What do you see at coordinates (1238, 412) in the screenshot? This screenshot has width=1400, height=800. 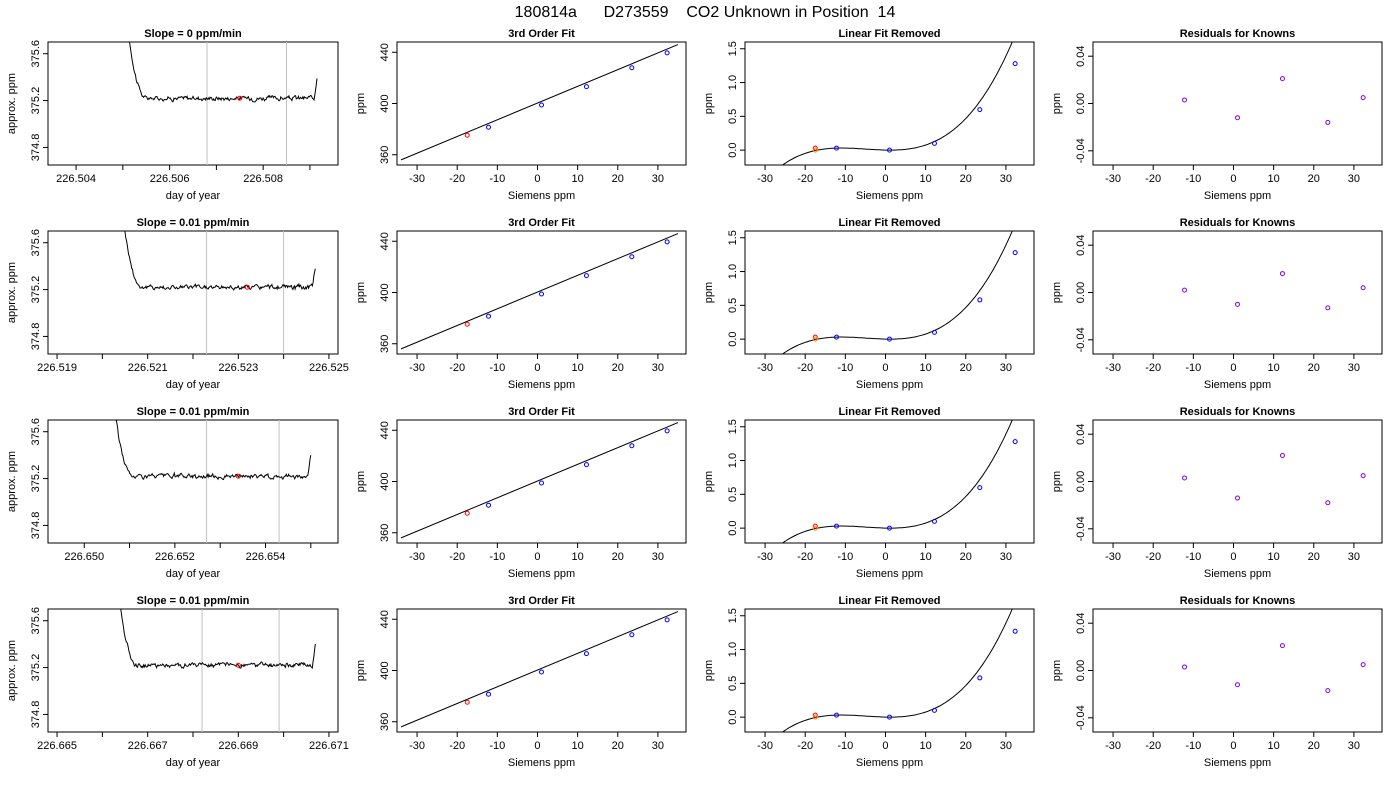 I see `panel-title: Residuals for Knowns` at bounding box center [1238, 412].